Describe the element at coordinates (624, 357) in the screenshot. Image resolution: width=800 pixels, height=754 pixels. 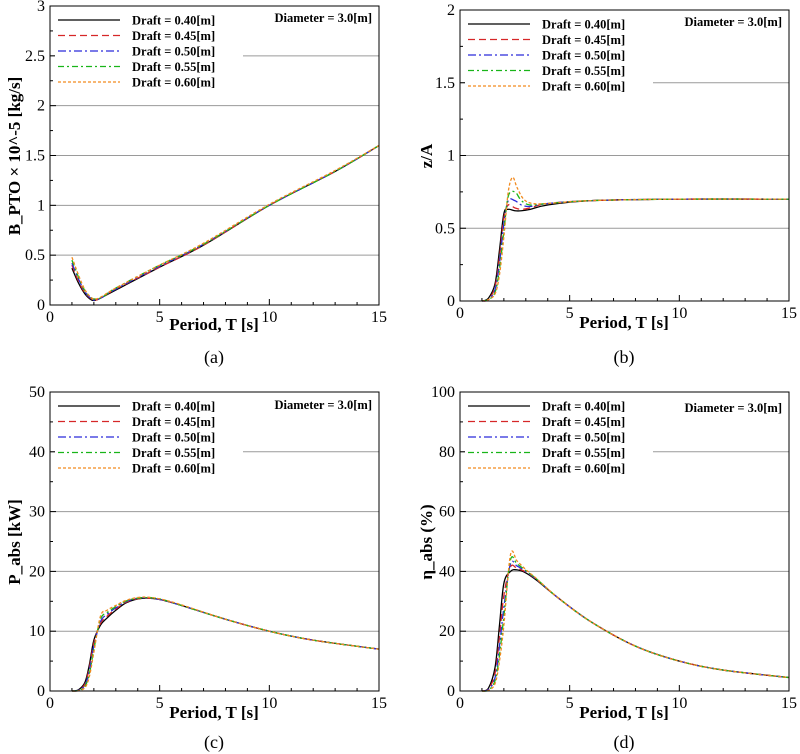
I see `caption-b: (b)` at that location.